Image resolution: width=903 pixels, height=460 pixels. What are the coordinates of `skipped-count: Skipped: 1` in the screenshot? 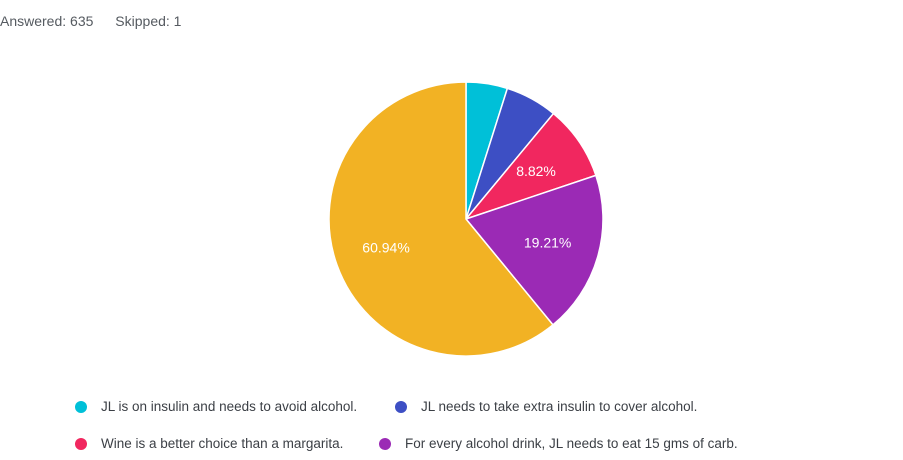 It's located at (148, 21).